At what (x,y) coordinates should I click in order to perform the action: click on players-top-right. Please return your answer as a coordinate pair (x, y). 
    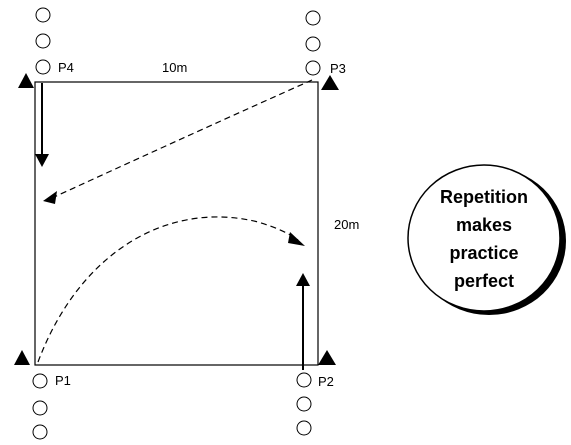
    Looking at the image, I should click on (313, 43).